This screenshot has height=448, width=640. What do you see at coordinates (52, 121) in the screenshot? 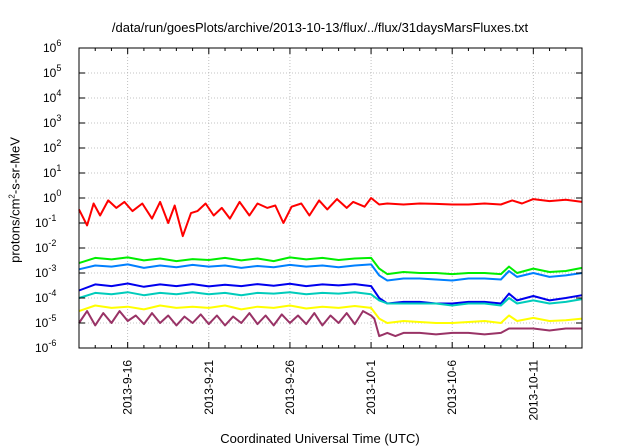
I see `y-tick-label: 10³` at bounding box center [52, 121].